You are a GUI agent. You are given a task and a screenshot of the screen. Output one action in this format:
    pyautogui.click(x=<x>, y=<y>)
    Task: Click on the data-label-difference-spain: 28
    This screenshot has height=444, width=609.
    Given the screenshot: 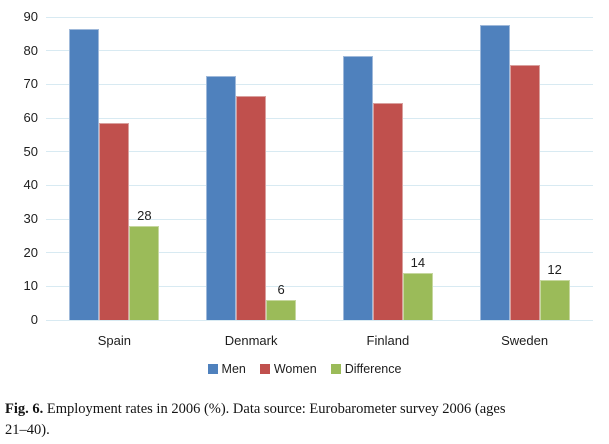 What is the action you would take?
    pyautogui.click(x=144, y=215)
    